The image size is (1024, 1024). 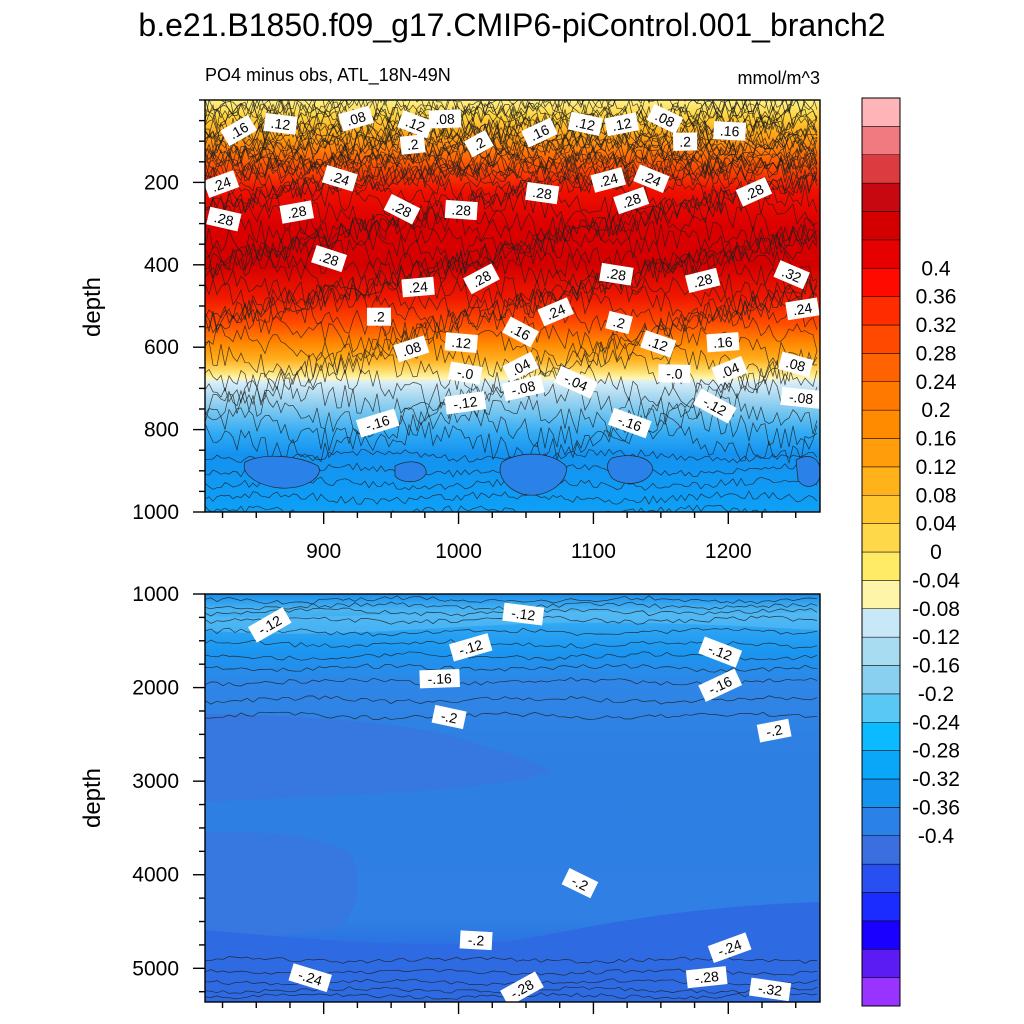 I want to click on colorbar-label: 0.08, so click(x=936, y=495).